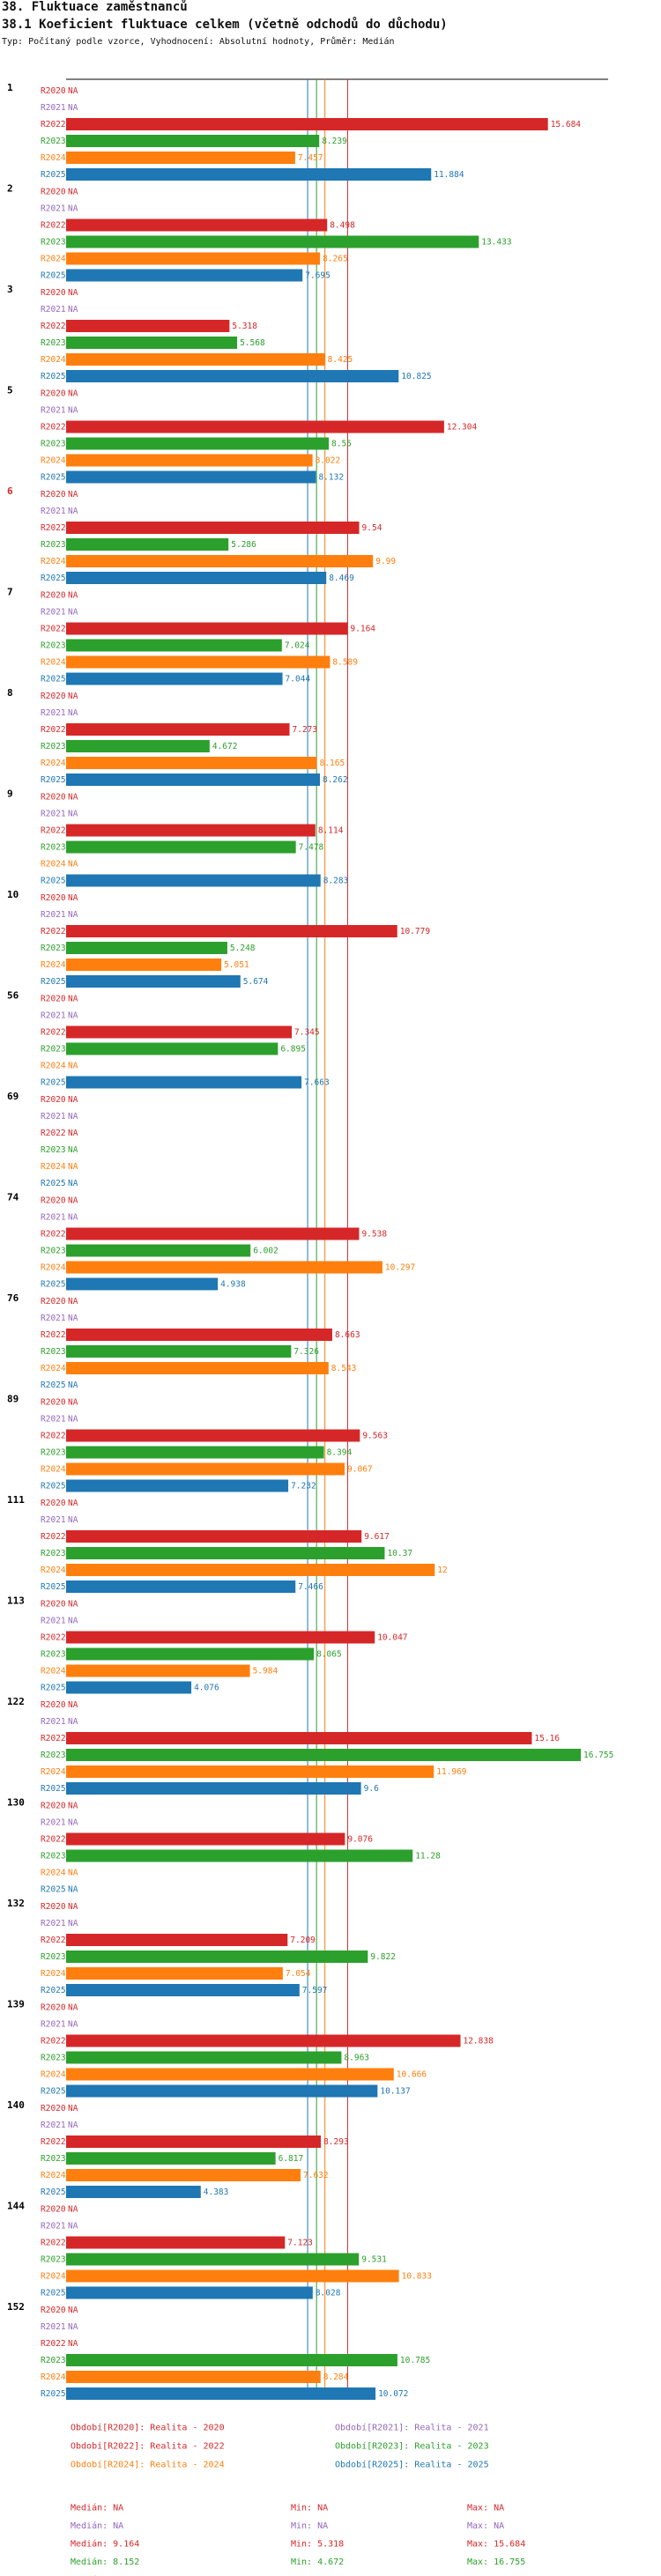  What do you see at coordinates (10, 189) in the screenshot?
I see `group-label: 2` at bounding box center [10, 189].